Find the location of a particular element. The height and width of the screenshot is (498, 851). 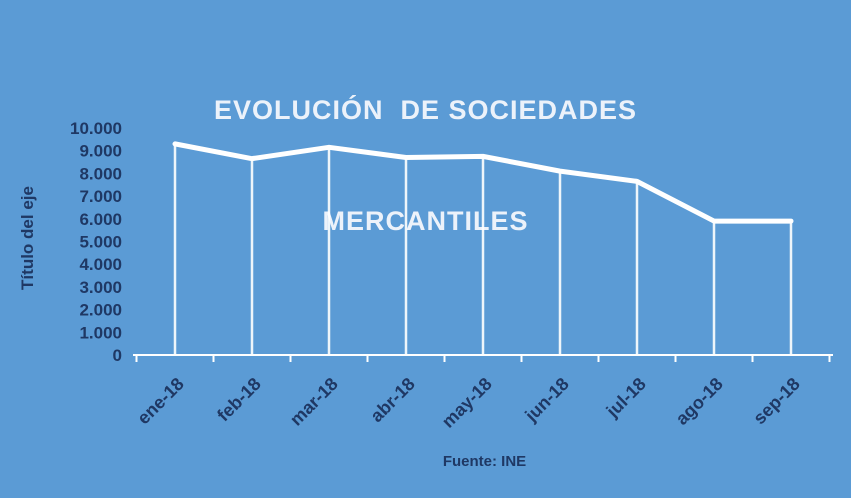

x-tick-label: jul-18 is located at coordinates (626, 398).